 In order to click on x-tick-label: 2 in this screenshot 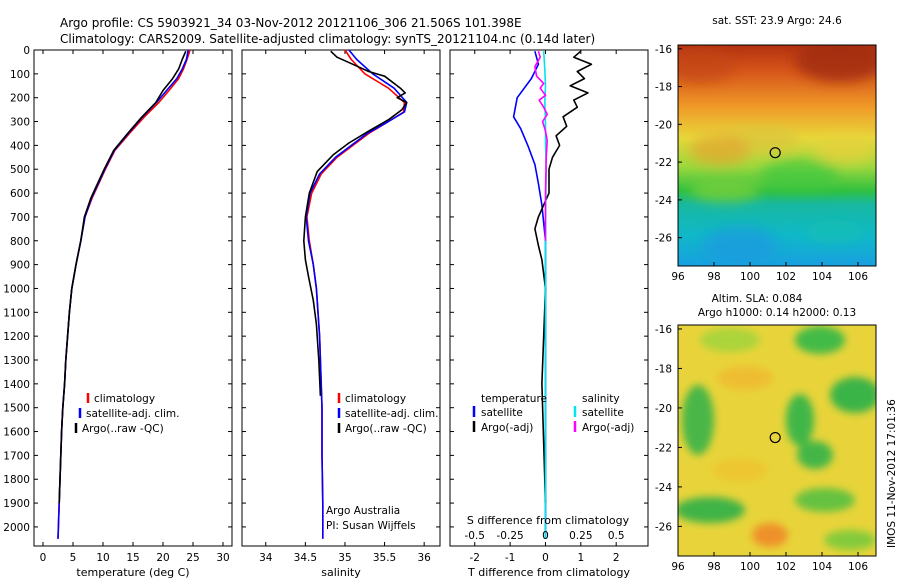, I will do `click(616, 558)`.